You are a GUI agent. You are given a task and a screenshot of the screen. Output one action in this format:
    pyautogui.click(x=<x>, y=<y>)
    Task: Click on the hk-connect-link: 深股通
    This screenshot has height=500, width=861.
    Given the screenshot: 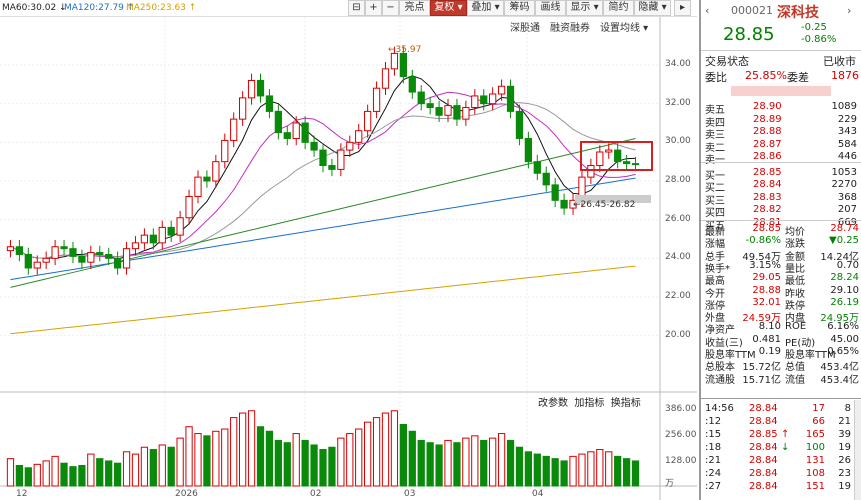 What is the action you would take?
    pyautogui.click(x=525, y=28)
    